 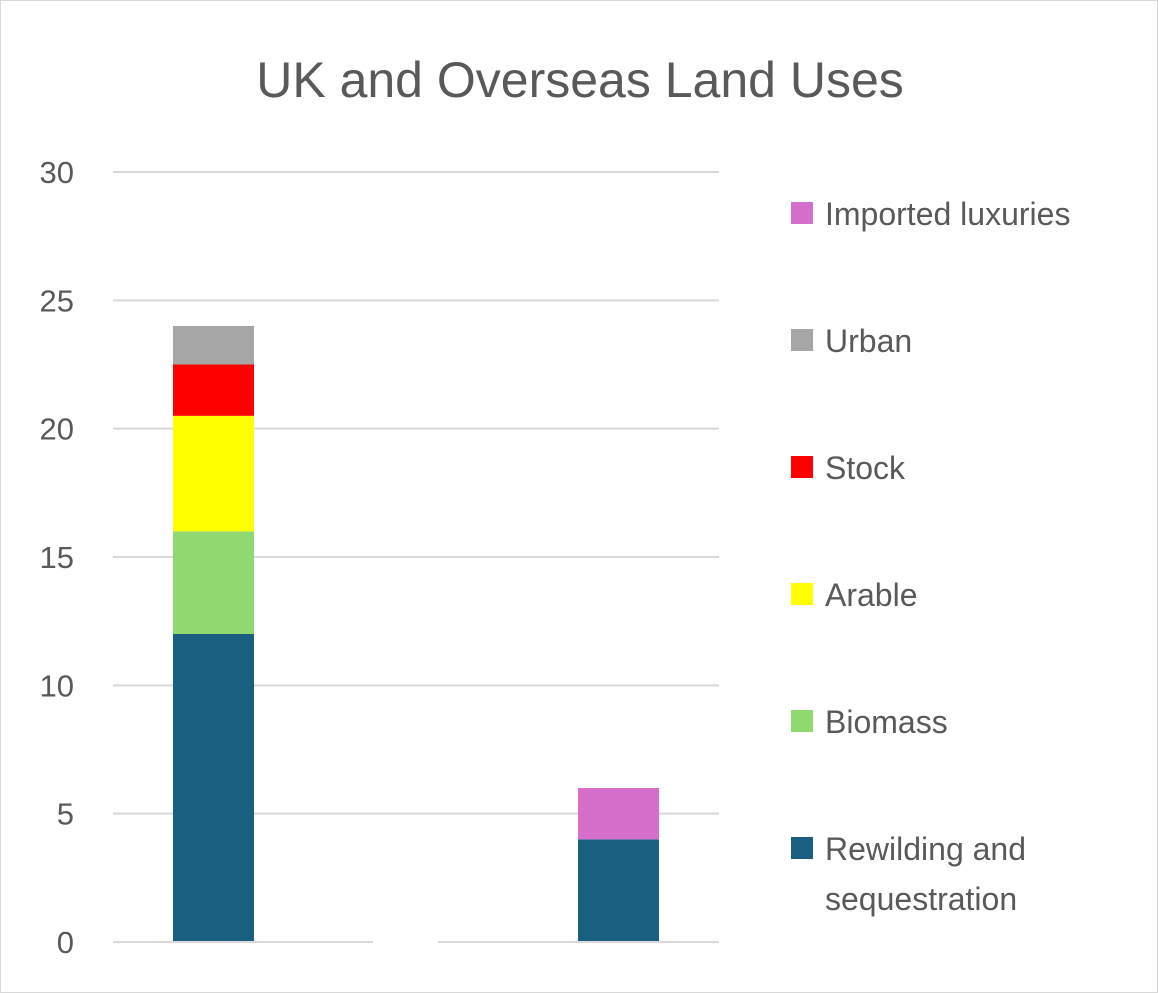 I want to click on y-tick-label: 30, so click(x=57, y=172).